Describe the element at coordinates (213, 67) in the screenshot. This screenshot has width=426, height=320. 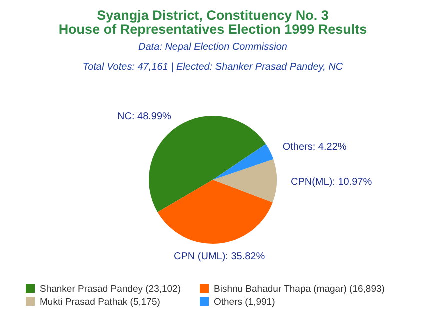
I see `text: Total Votes: 47,161 | Elected: Shanker Prasad Pandey, NC` at that location.